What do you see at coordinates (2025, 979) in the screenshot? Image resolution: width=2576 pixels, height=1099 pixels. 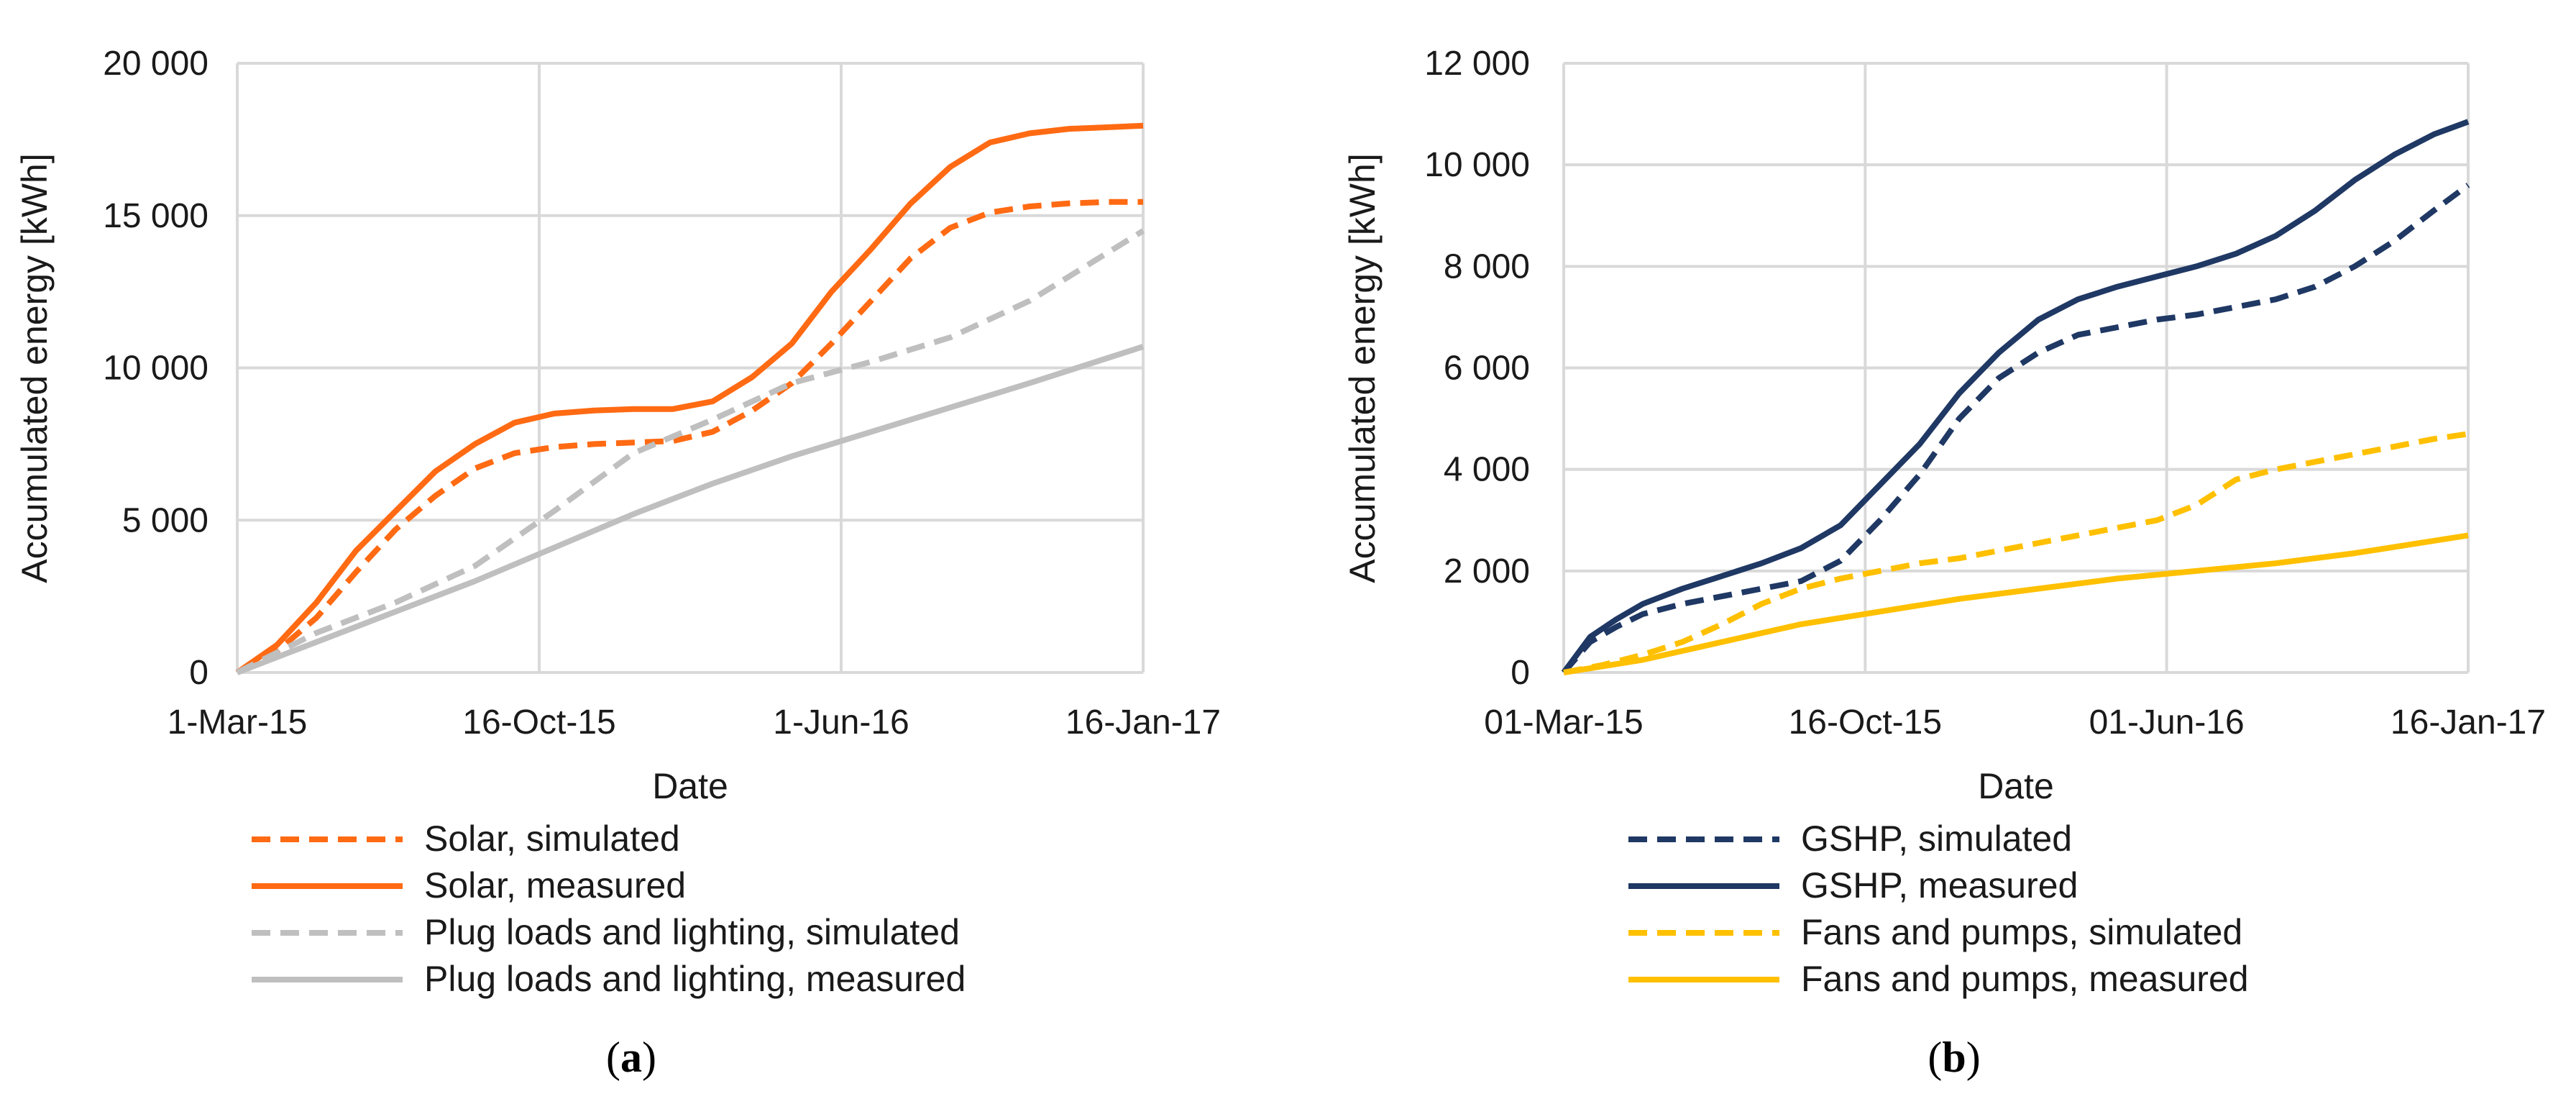 I see `legend-label: Fans and pumps, measured` at bounding box center [2025, 979].